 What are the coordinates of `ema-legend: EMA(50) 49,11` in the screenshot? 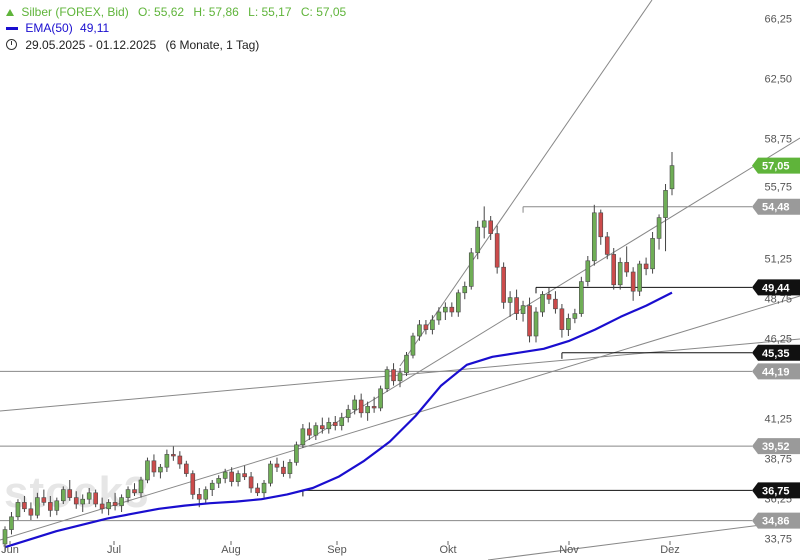 It's located at (57, 28).